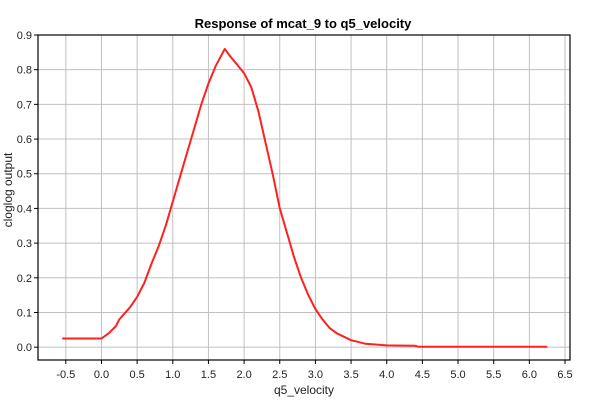  Describe the element at coordinates (24, 36) in the screenshot. I see `y-tick-label: 0.9` at that location.